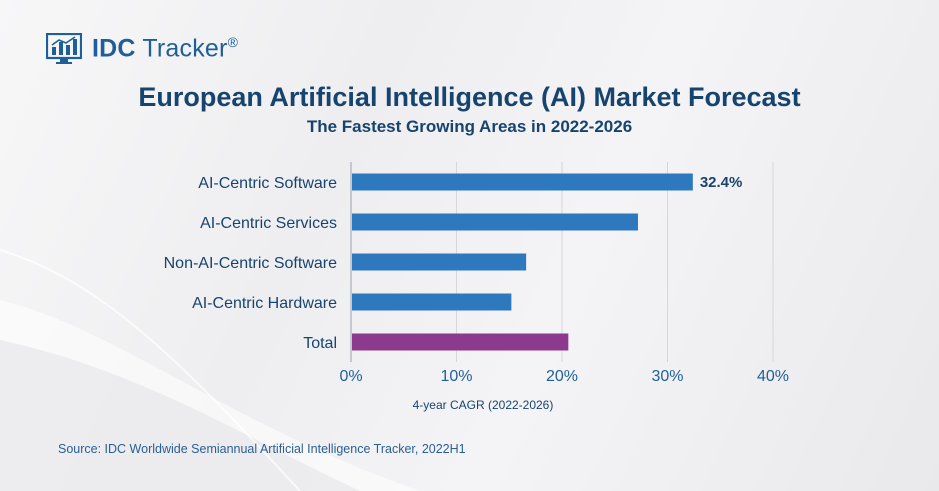 This screenshot has height=491, width=939. Describe the element at coordinates (483, 405) in the screenshot. I see `x-axis-title: 4-year CAGR (2022-2026)` at that location.